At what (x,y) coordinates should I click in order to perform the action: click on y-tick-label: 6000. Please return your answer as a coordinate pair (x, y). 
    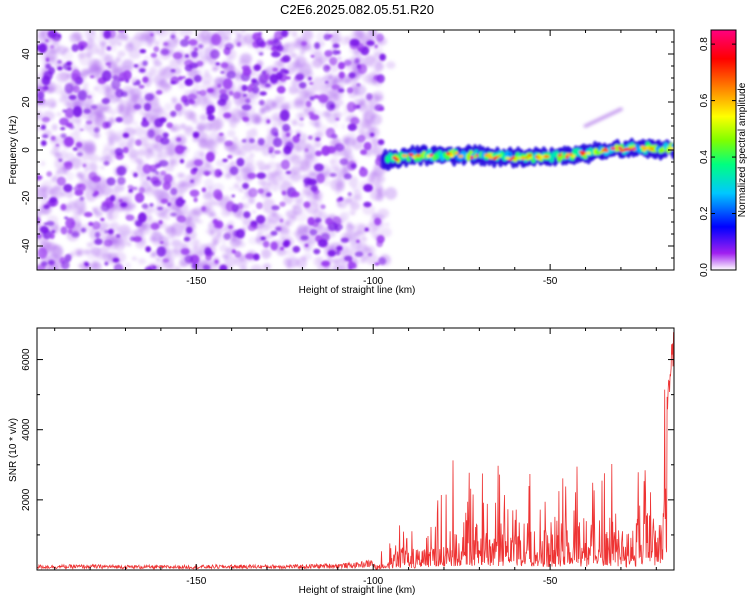
    Looking at the image, I should click on (26, 359).